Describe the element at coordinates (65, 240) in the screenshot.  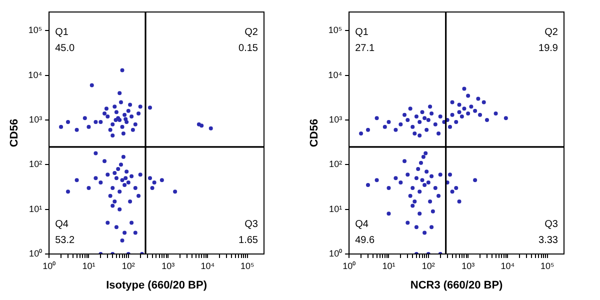
I see `annotation: 53.2` at that location.